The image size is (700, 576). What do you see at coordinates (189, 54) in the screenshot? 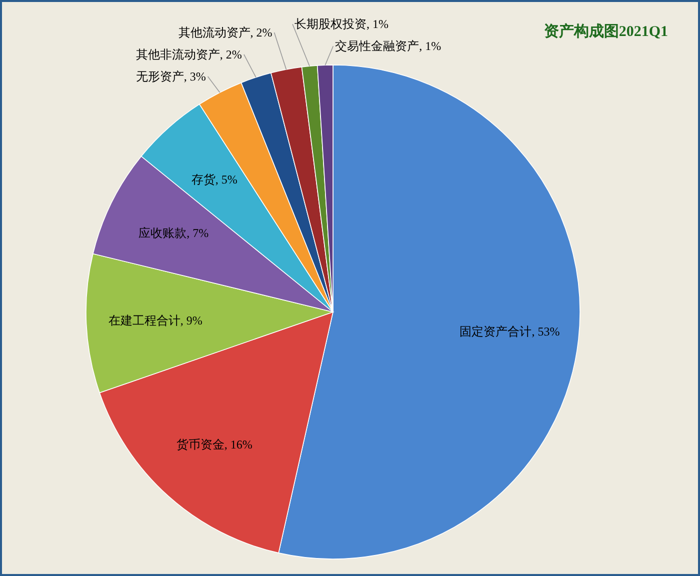
I see `slice-label: 其他非流动资产, 2%` at bounding box center [189, 54].